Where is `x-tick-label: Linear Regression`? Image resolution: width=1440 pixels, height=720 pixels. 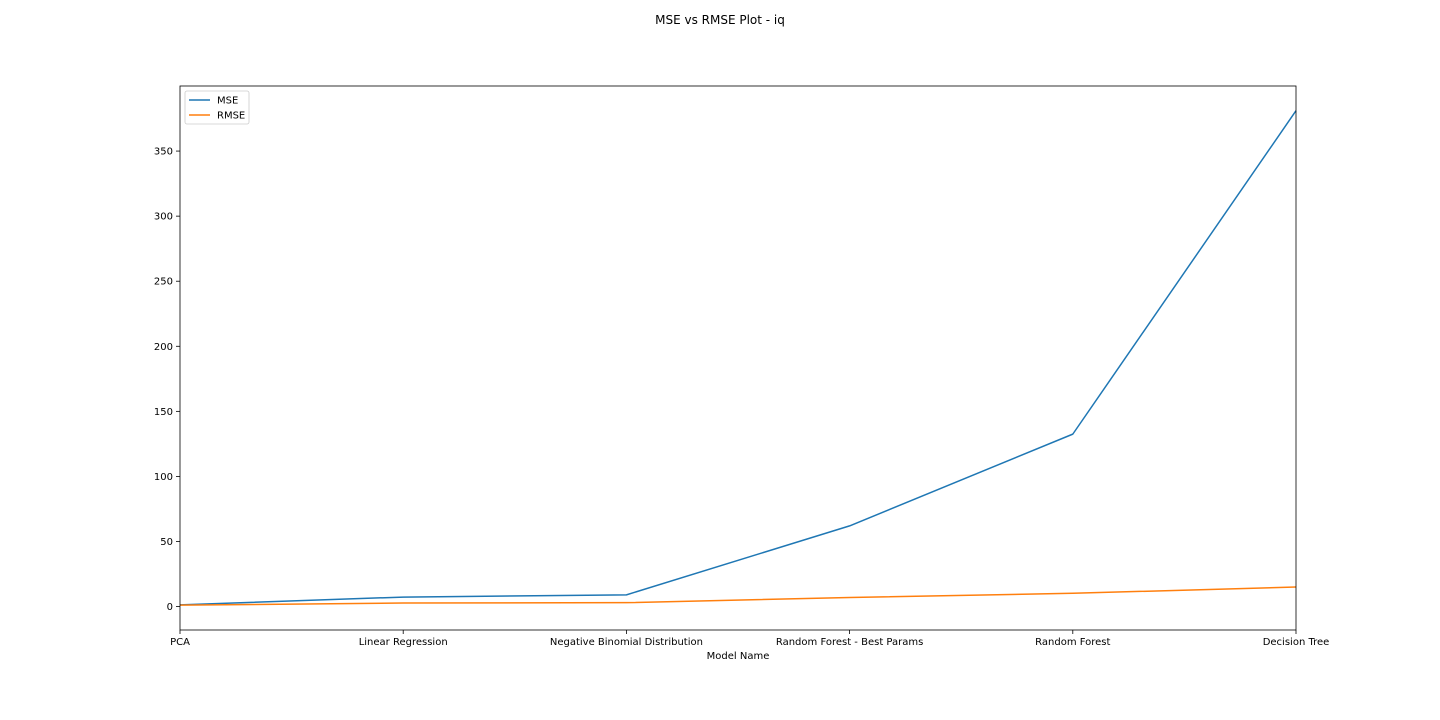
x-tick-label: Linear Regression is located at coordinates (403, 642).